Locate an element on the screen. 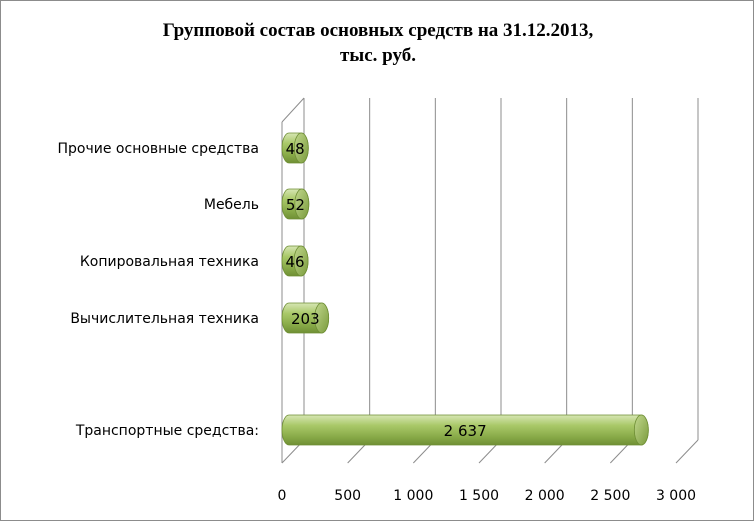 The image size is (756, 523). category-label: Транспортные средства: is located at coordinates (167, 431).